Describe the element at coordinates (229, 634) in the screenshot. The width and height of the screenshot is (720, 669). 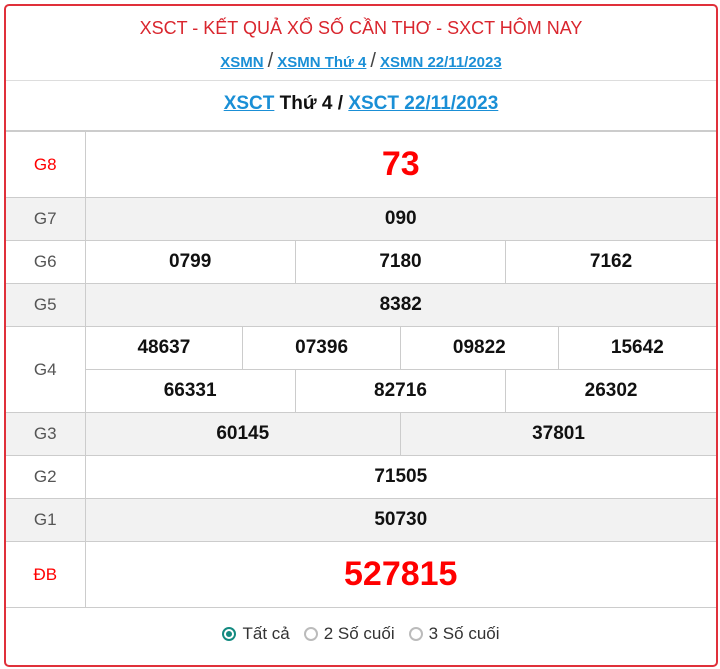
I see `radio-checked-icon` at that location.